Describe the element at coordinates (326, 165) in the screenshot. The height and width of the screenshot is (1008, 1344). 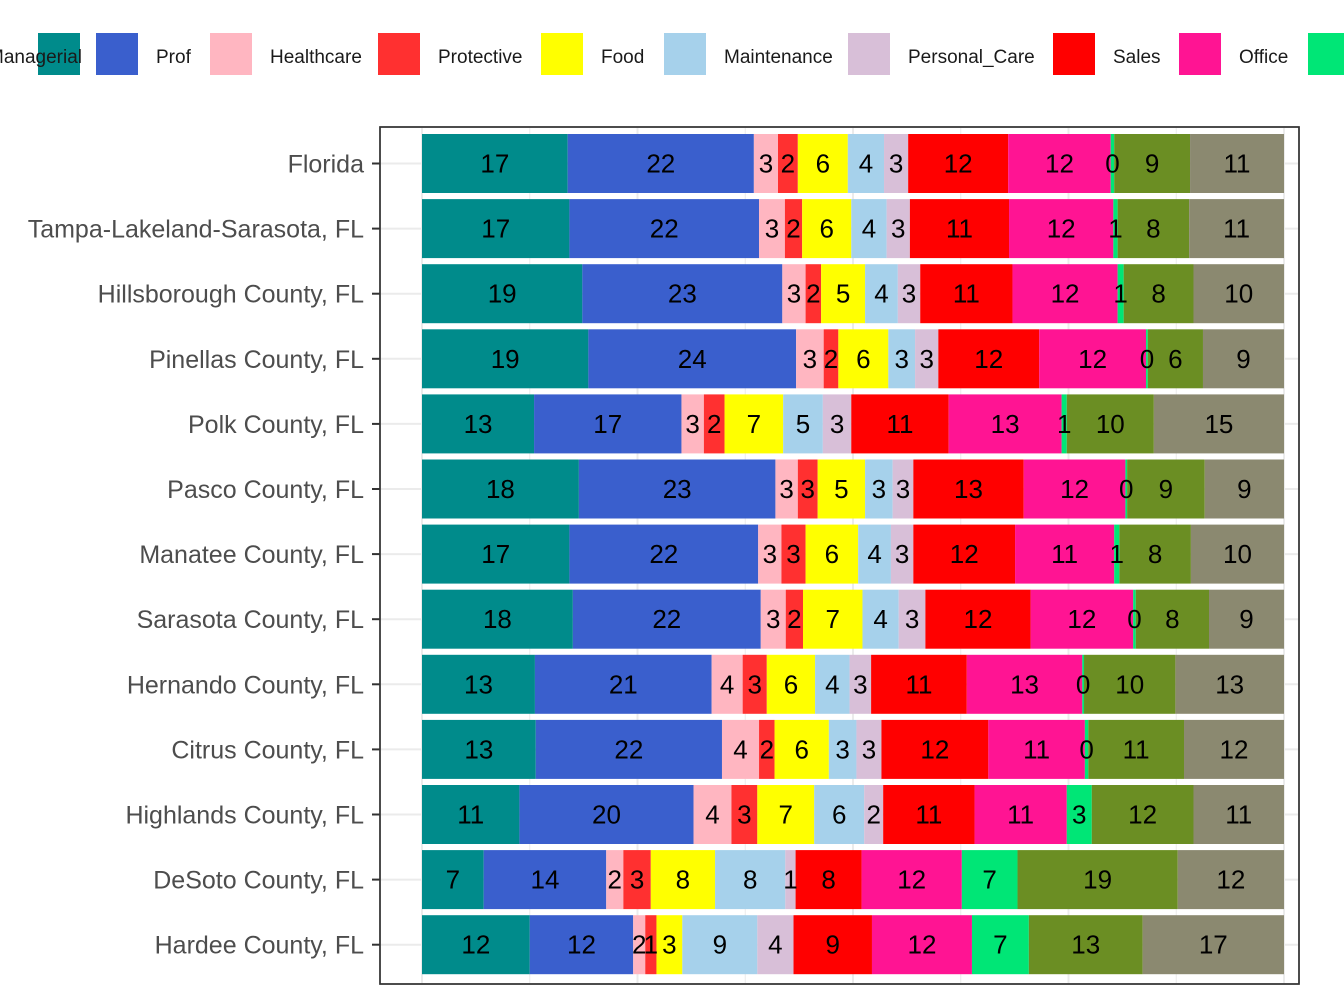
I see `row-label: Florida` at that location.